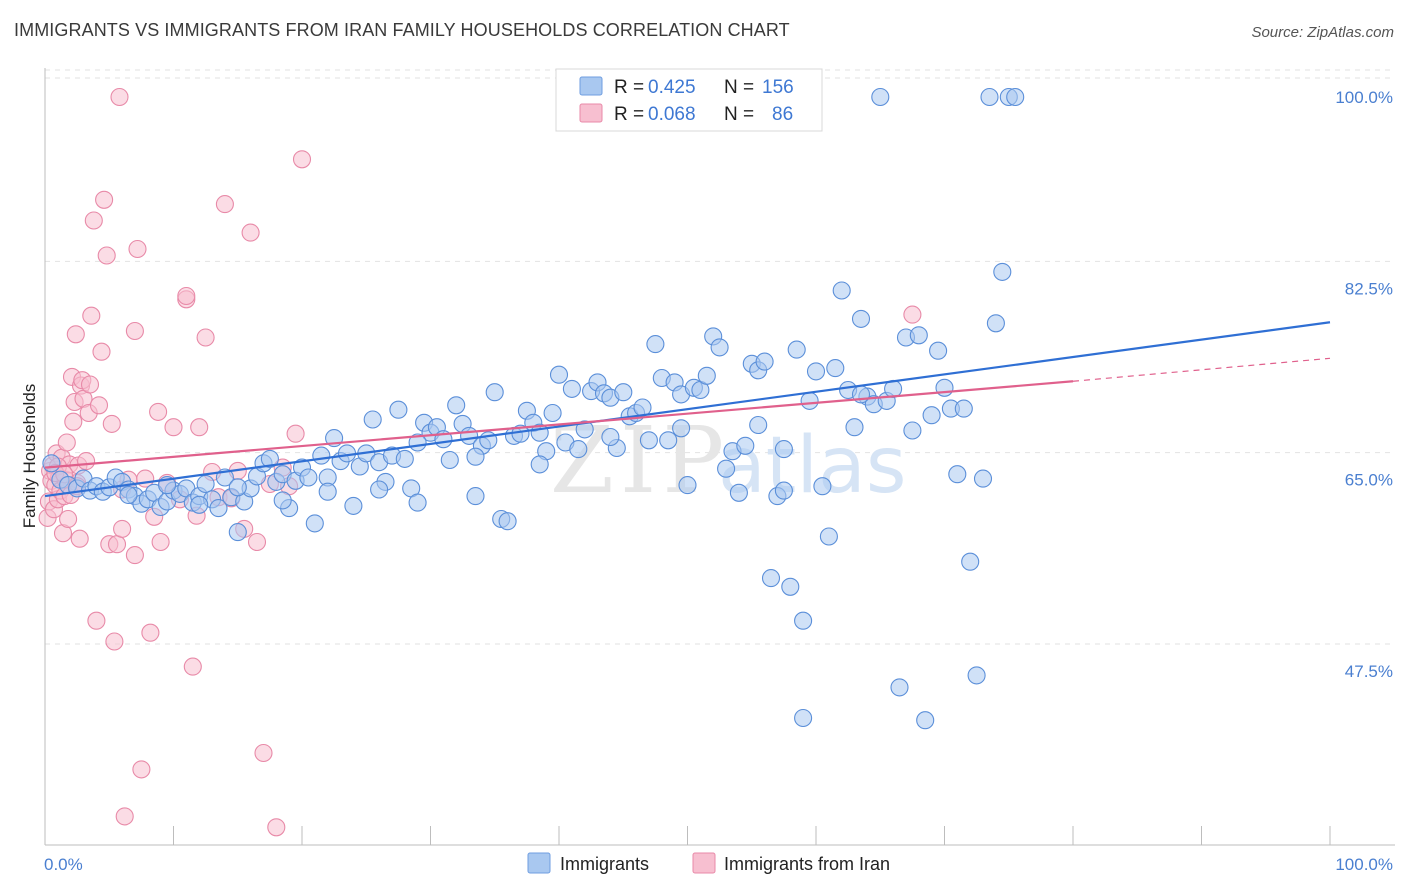 This screenshot has width=1406, height=892. I want to click on trend-line-extension, so click(1201, 369).